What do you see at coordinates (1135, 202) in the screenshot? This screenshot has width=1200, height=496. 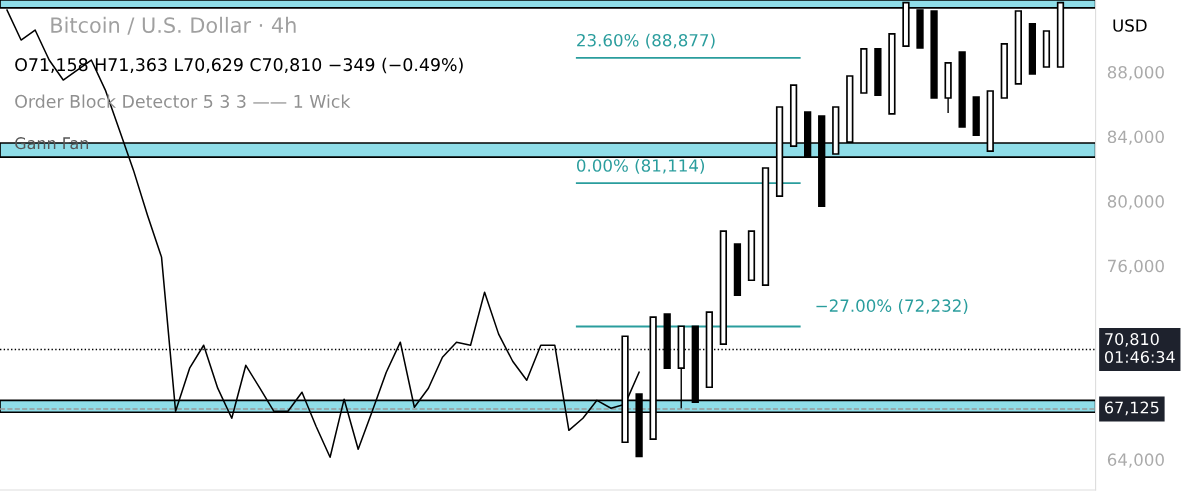 I see `y-tick-label: 80,000` at bounding box center [1135, 202].